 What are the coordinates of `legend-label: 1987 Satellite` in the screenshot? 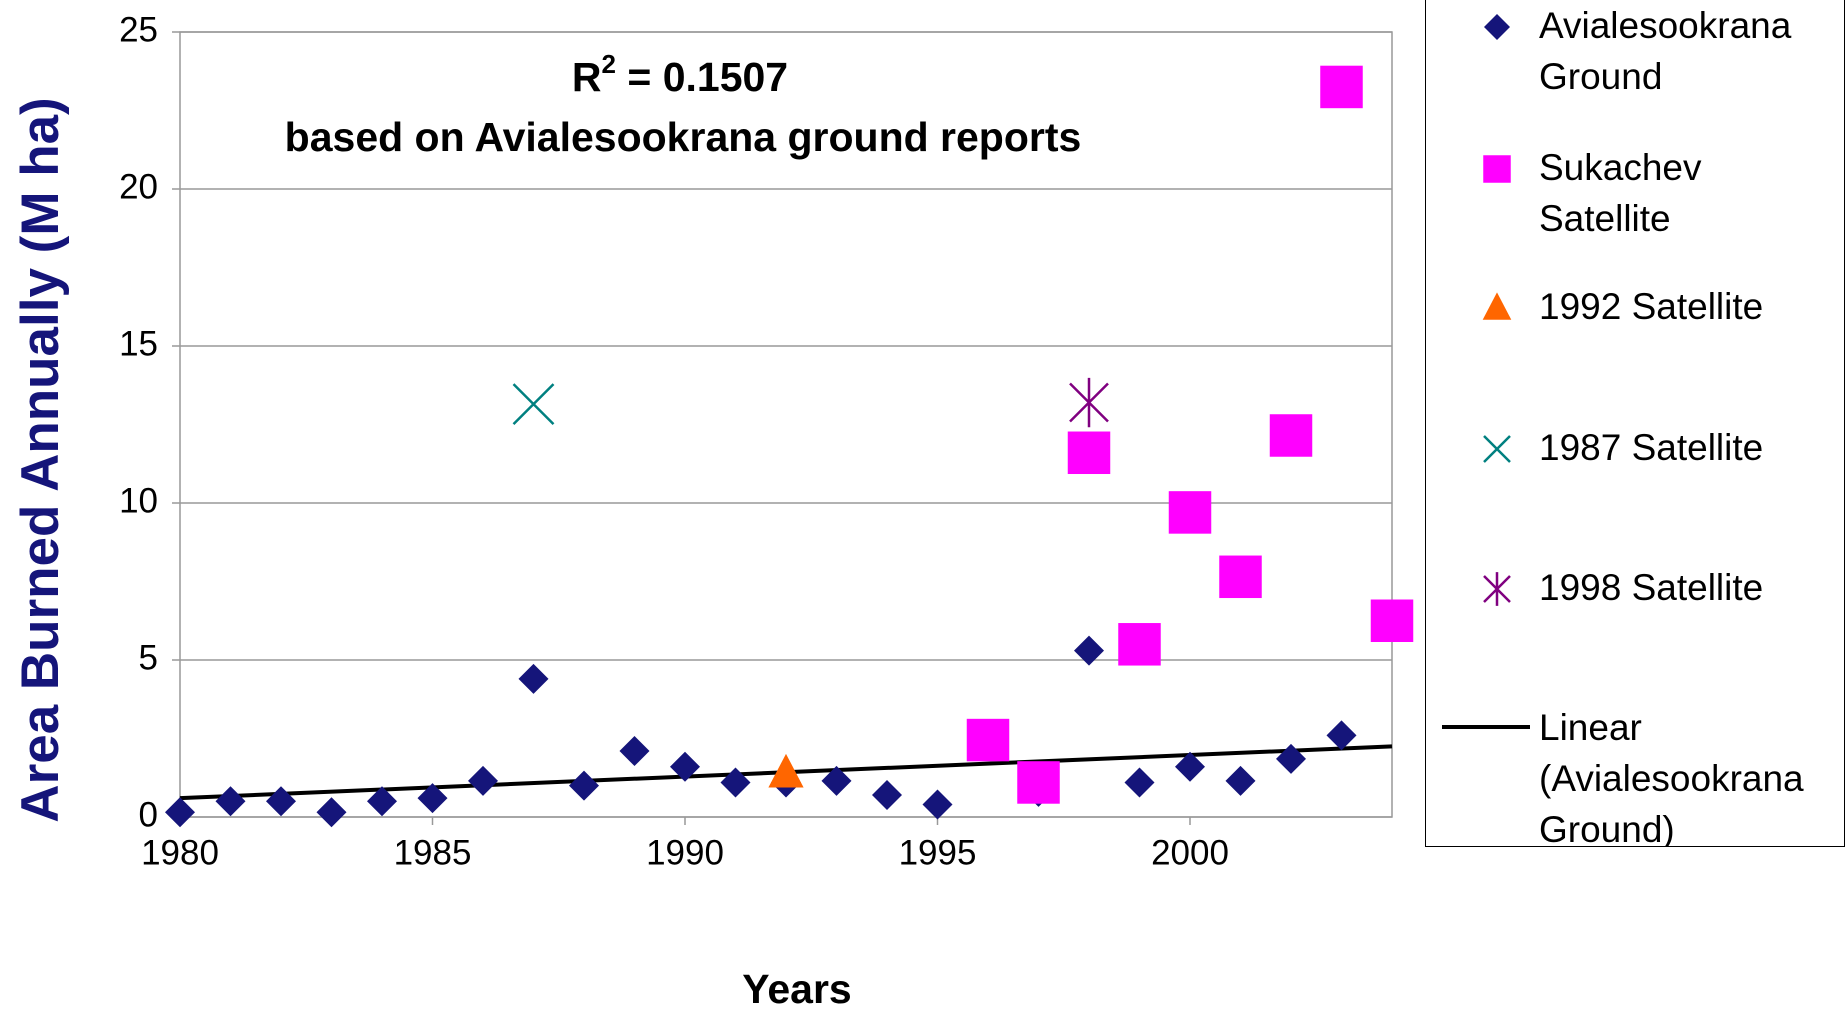 It's located at (1651, 447).